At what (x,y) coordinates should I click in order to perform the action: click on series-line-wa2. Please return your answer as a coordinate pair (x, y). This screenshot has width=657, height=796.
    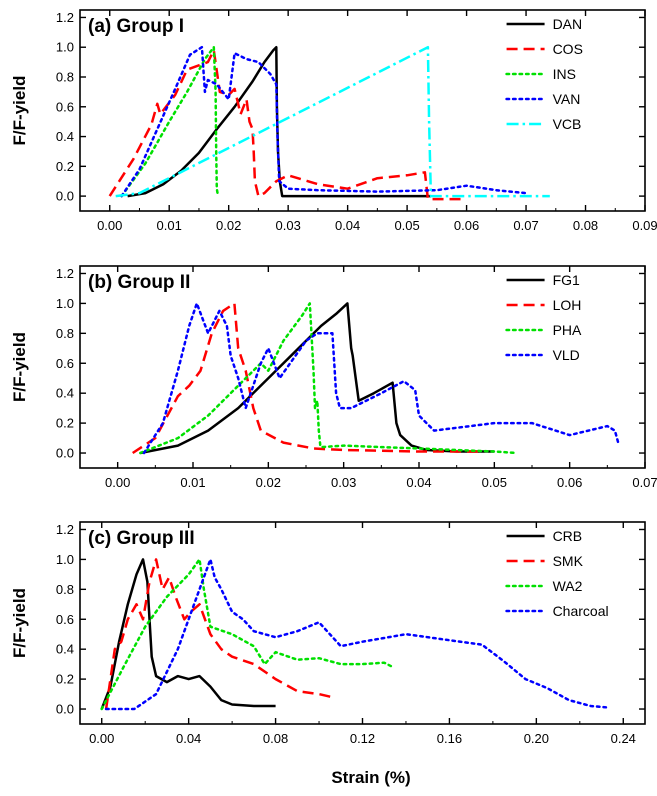
    Looking at the image, I should click on (247, 634).